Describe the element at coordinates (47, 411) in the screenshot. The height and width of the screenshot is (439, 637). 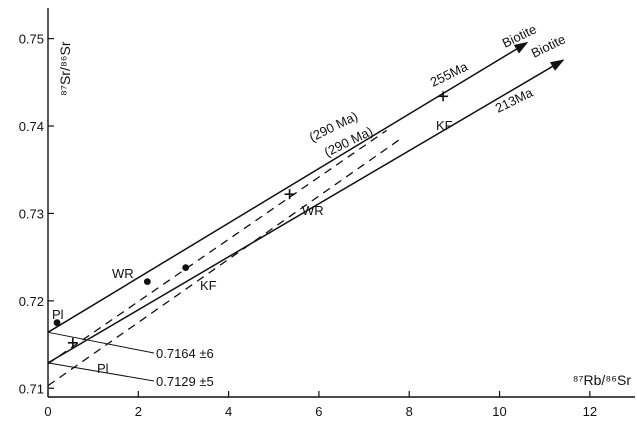
I see `x-tick-label: 0` at that location.